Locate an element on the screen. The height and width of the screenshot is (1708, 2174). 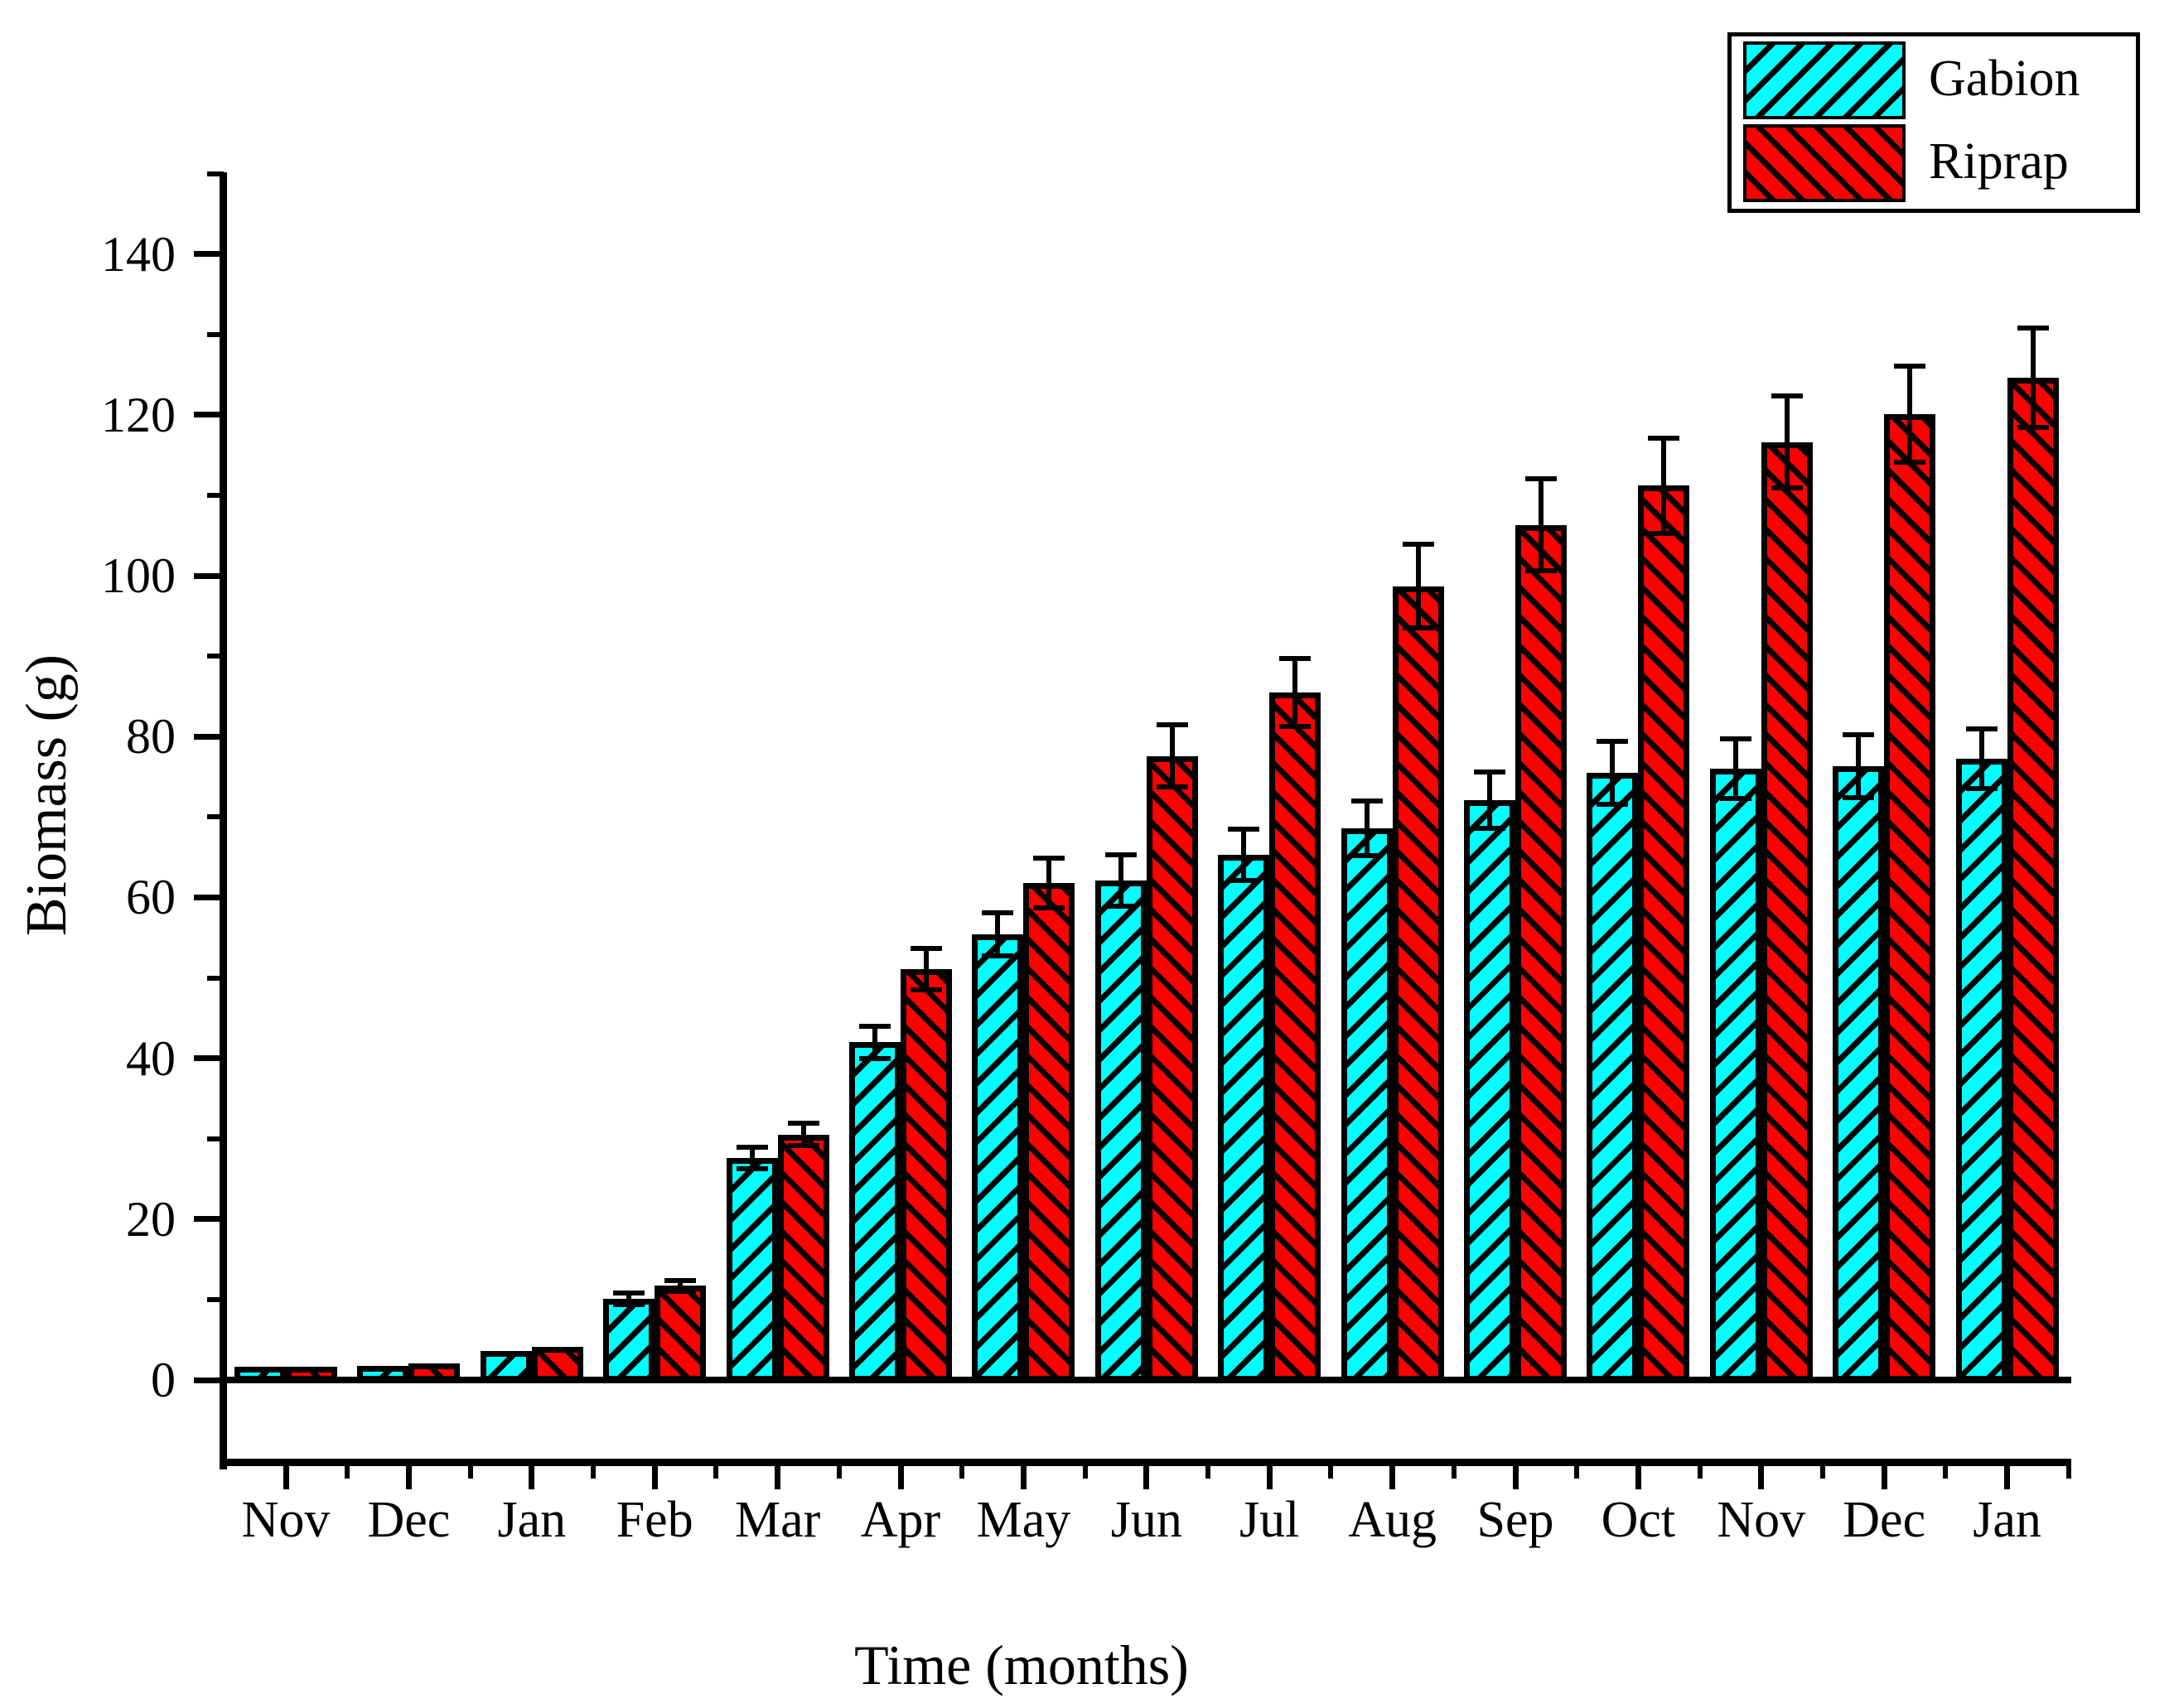
y-tick-label: 20 is located at coordinates (151, 1219).